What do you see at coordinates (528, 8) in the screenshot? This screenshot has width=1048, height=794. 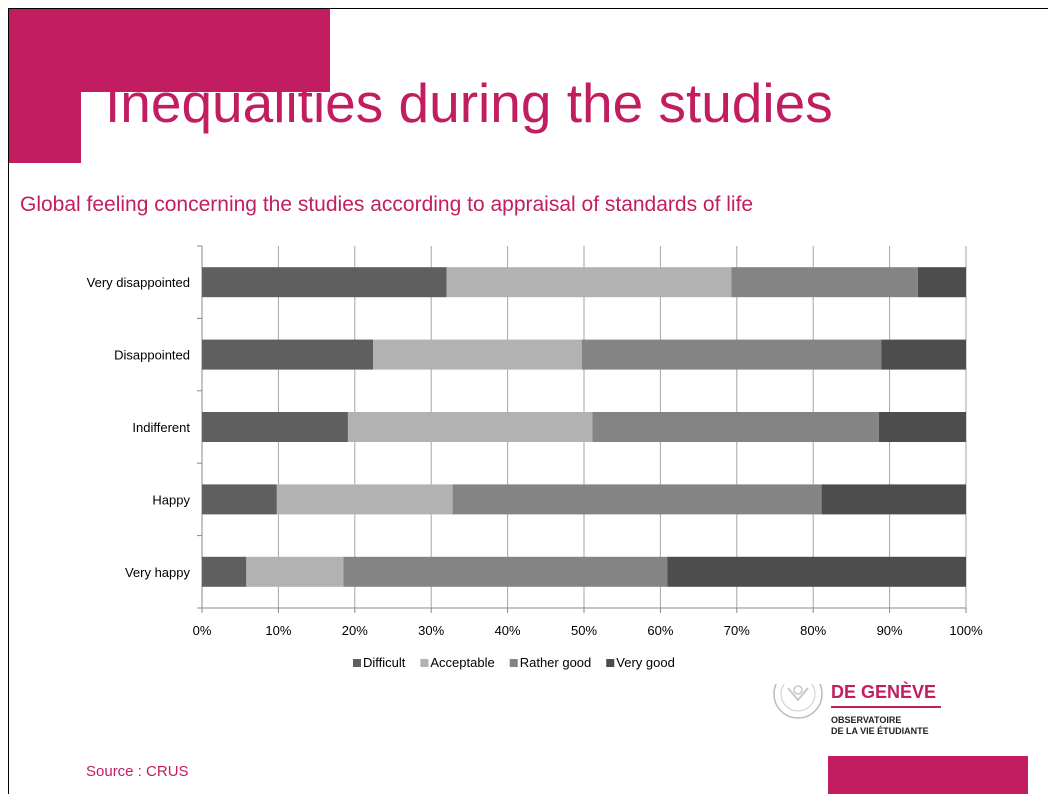 I see `frame-line-top` at bounding box center [528, 8].